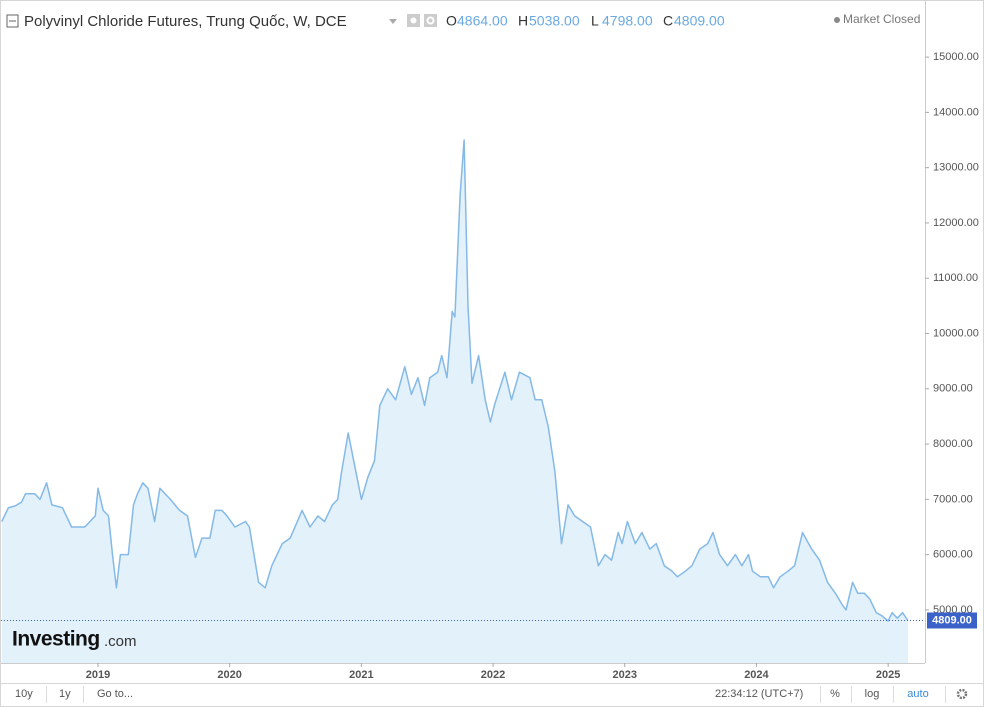 The width and height of the screenshot is (984, 707). Describe the element at coordinates (480, 694) in the screenshot. I see `toolbar: 10y 1y Go to... 22:34:12 (UTC+7)% log auto` at that location.